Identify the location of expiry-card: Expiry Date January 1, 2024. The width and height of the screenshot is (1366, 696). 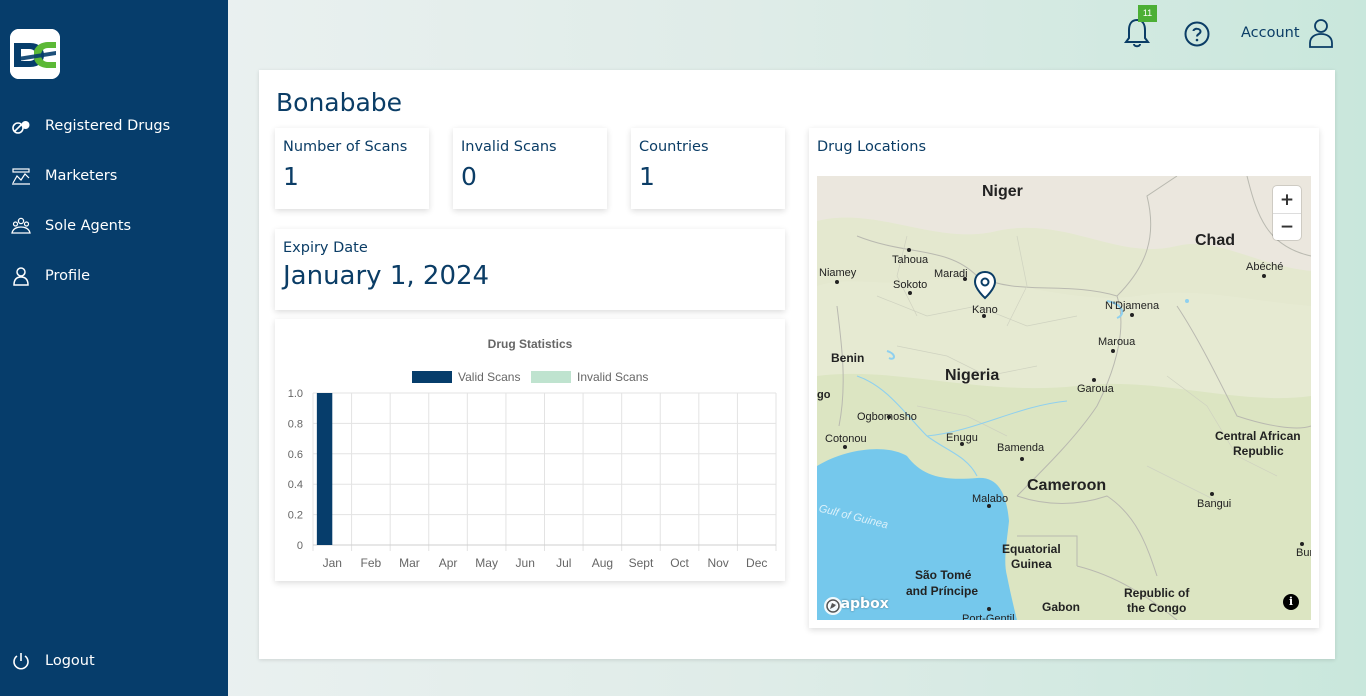
(530, 269).